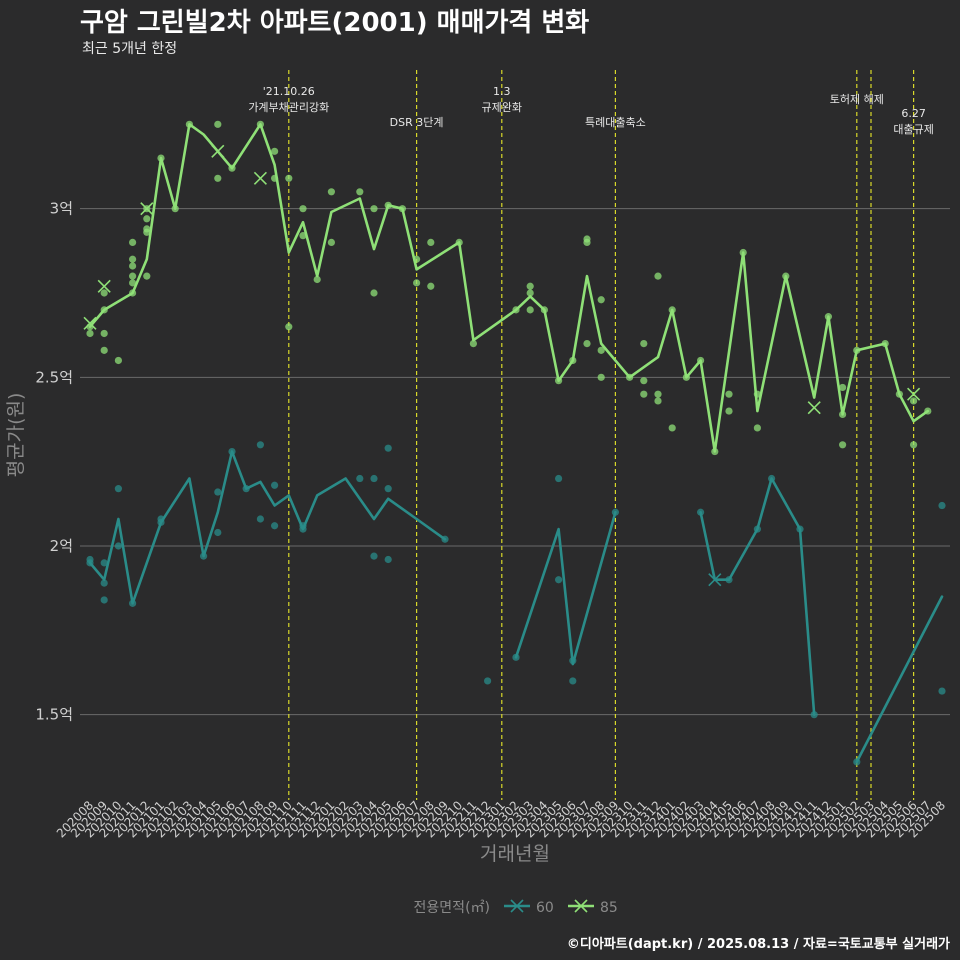  I want to click on y-tick-label: 1.5억, so click(54, 715).